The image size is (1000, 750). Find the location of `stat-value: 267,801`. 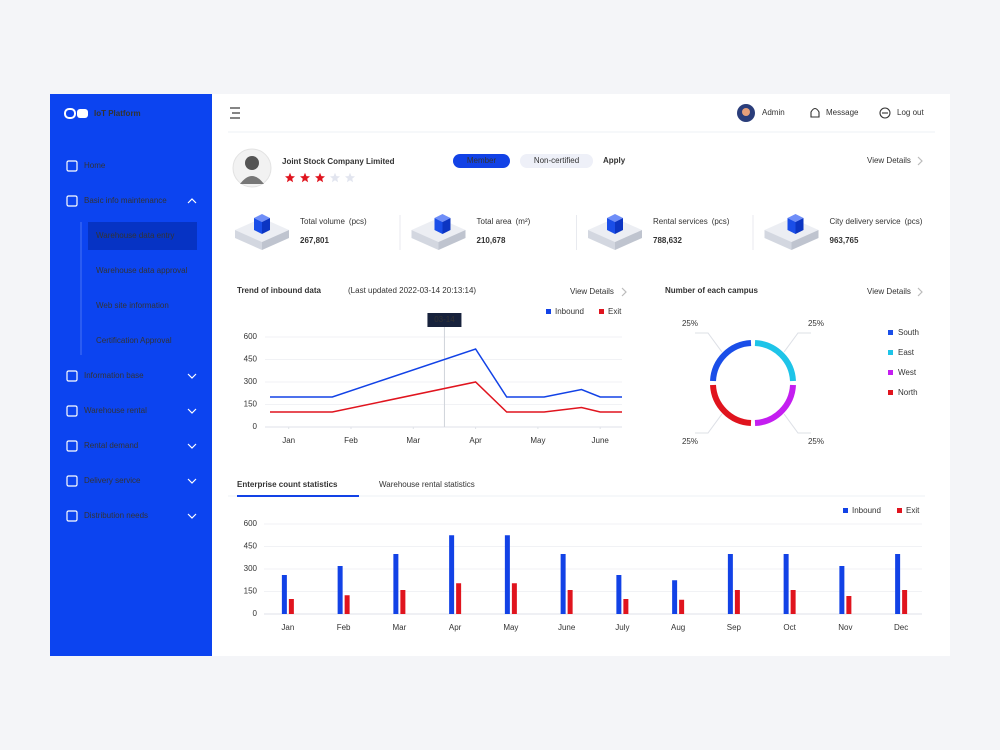

stat-value: 267,801 is located at coordinates (314, 240).